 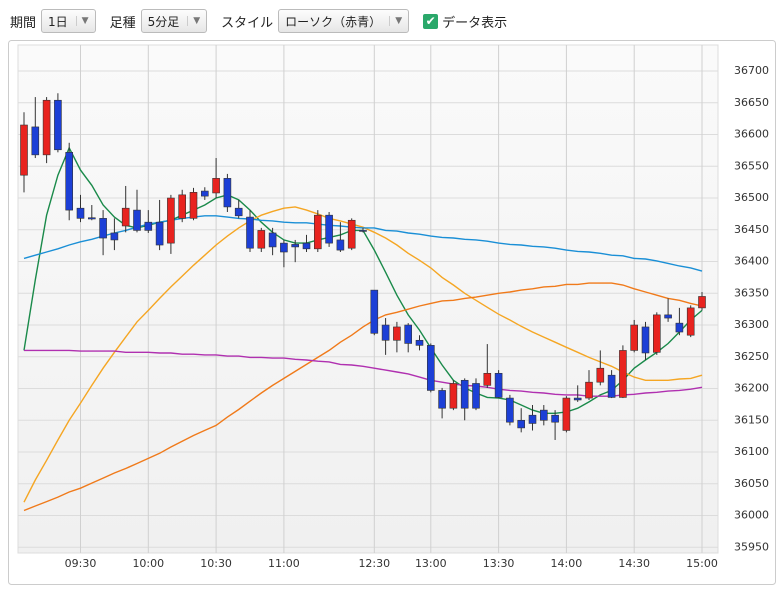 I want to click on x-tick-label: 14:00, so click(x=567, y=563).